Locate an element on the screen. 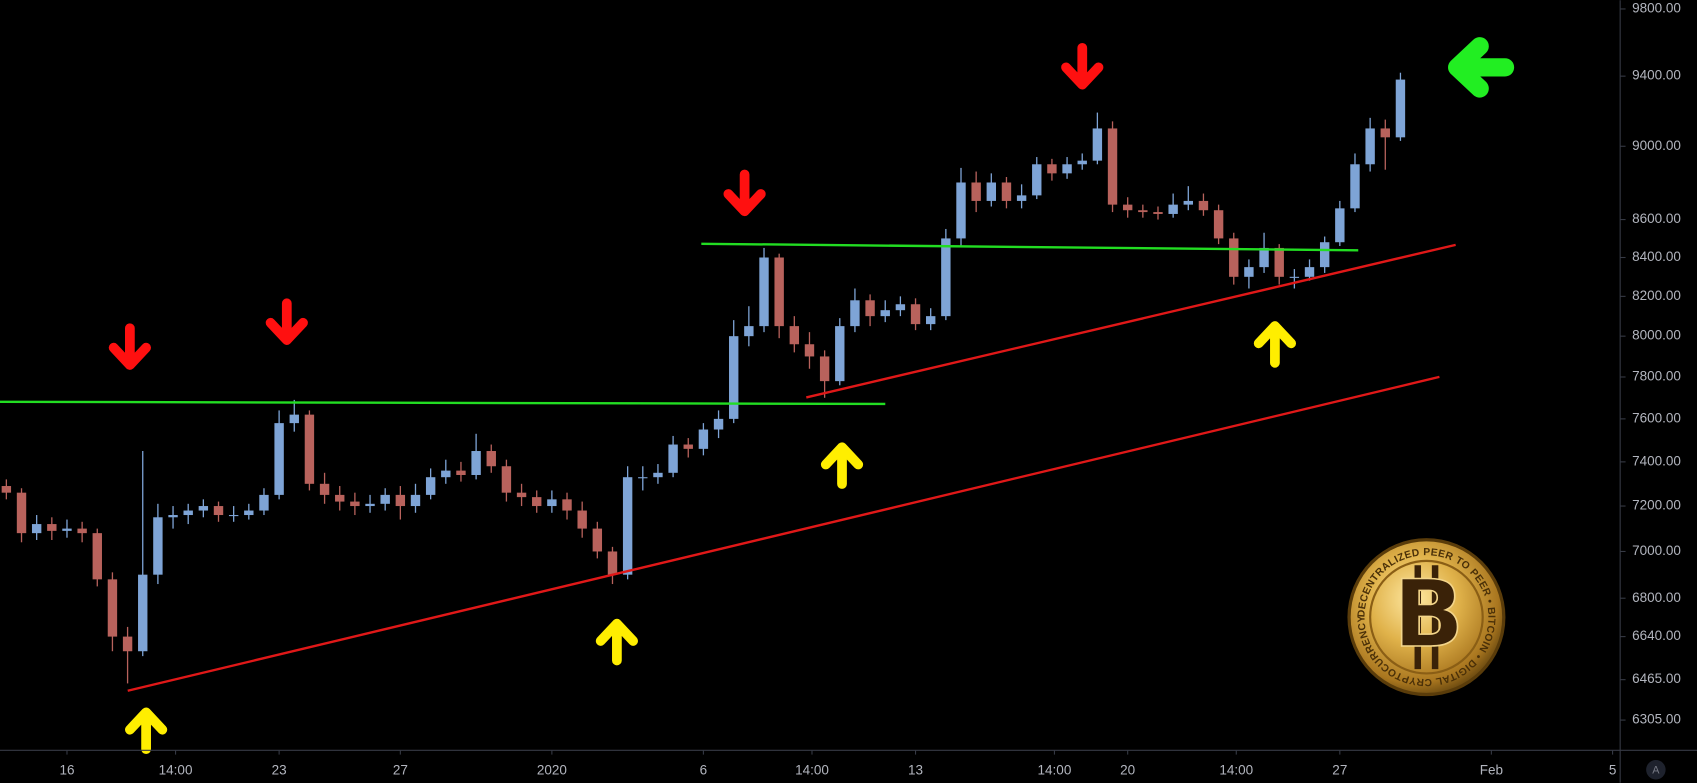 This screenshot has height=783, width=1697. y-tick-label: 9400.00 is located at coordinates (1656, 75).